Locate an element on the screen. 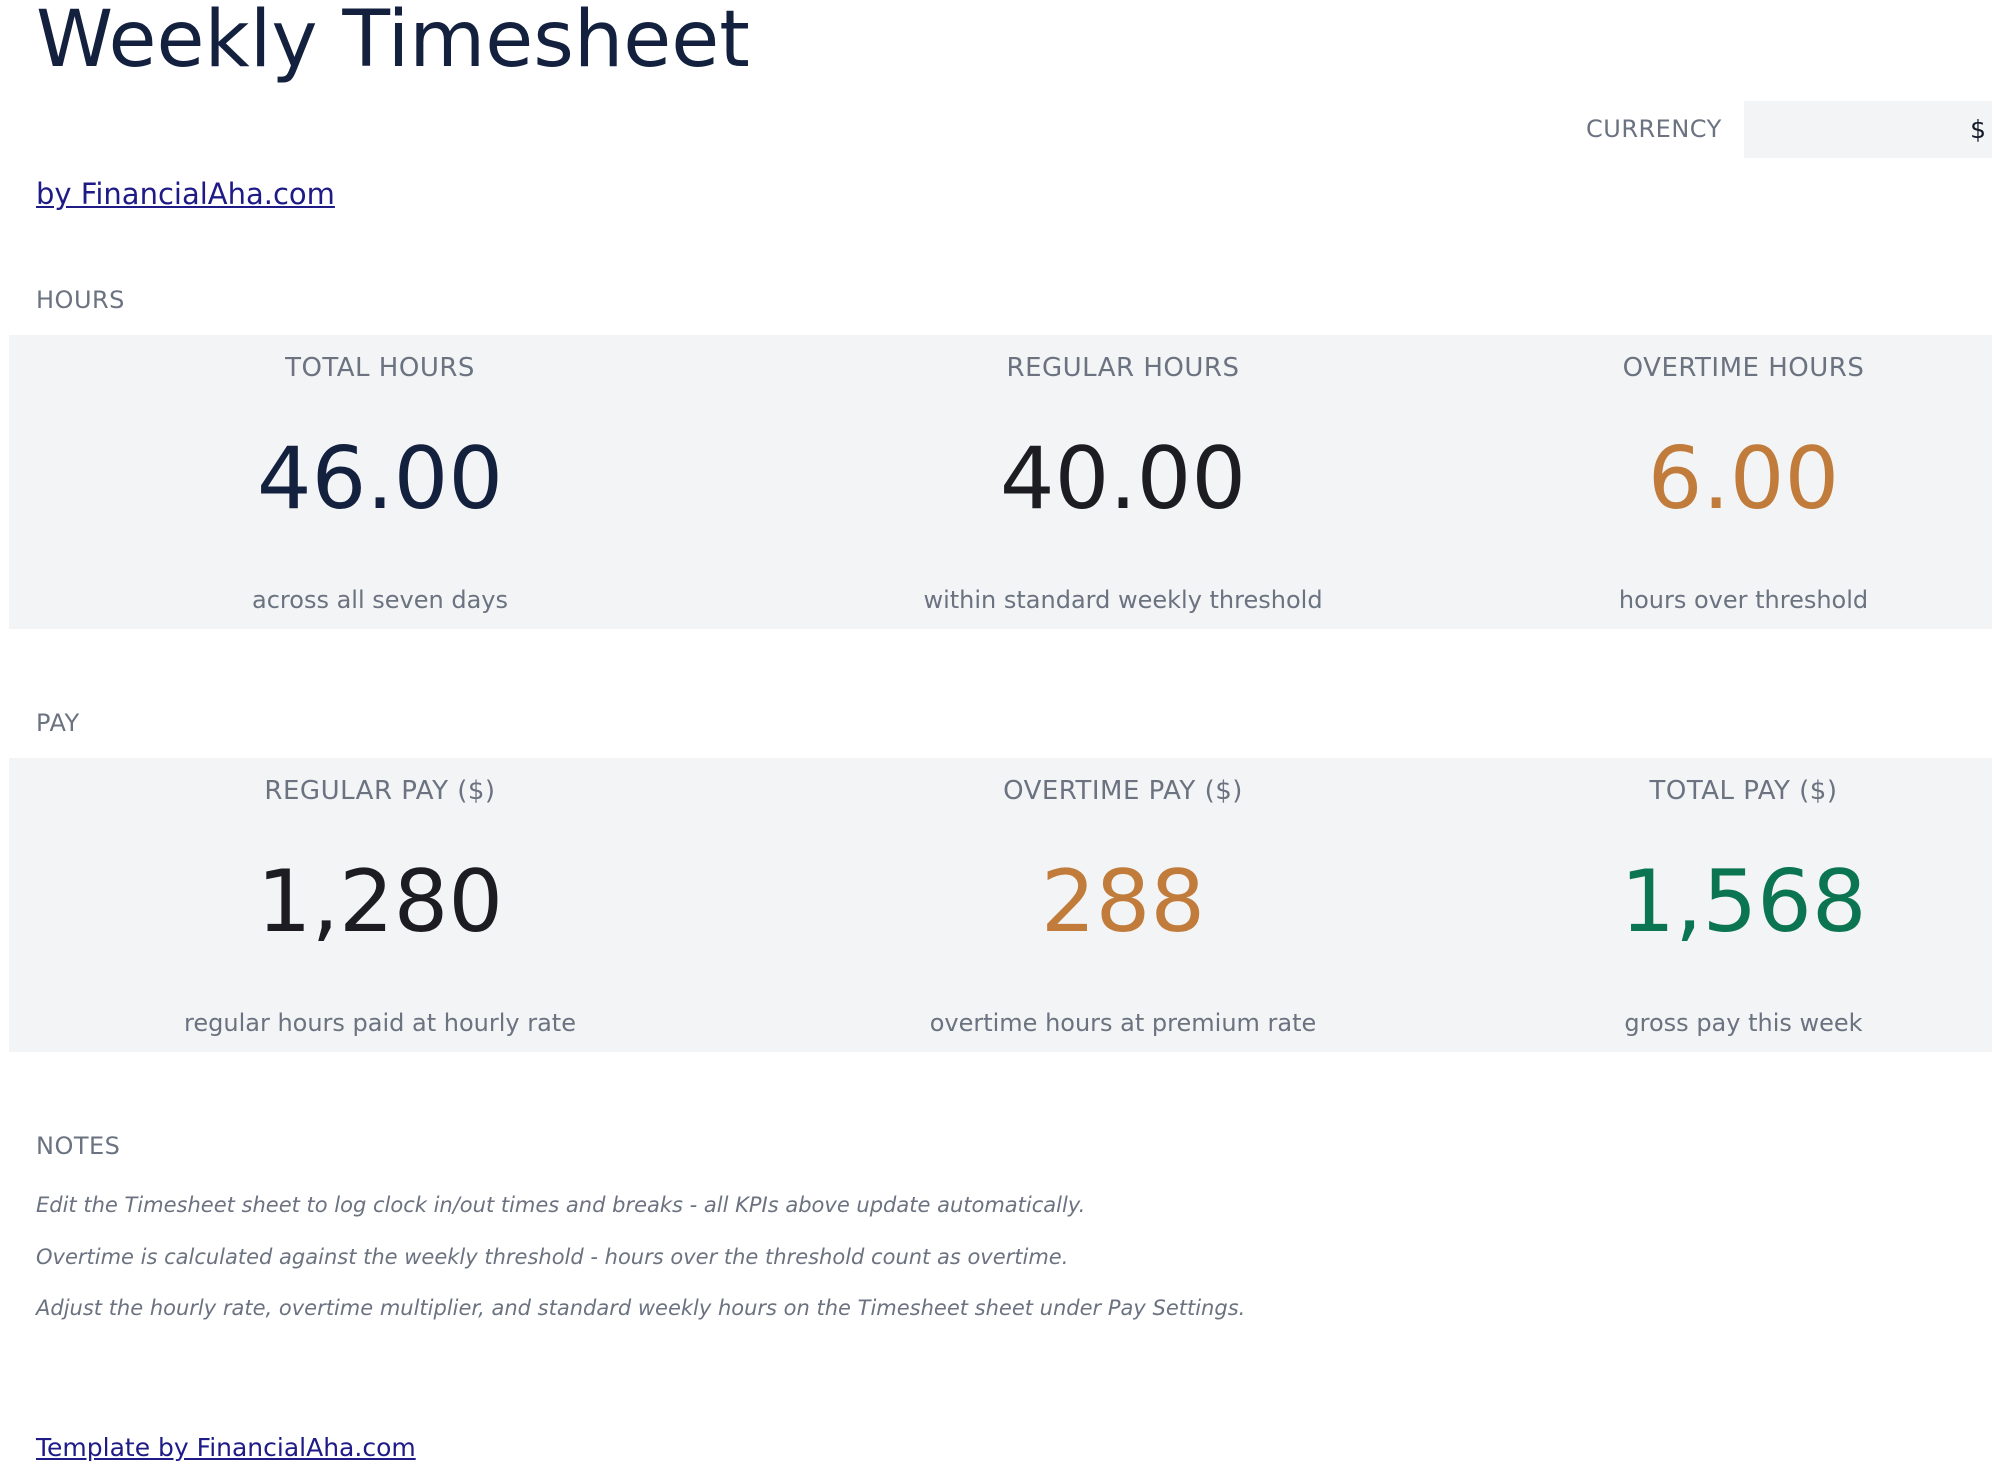  kpi-caption: gross pay this week is located at coordinates (1743, 1023).